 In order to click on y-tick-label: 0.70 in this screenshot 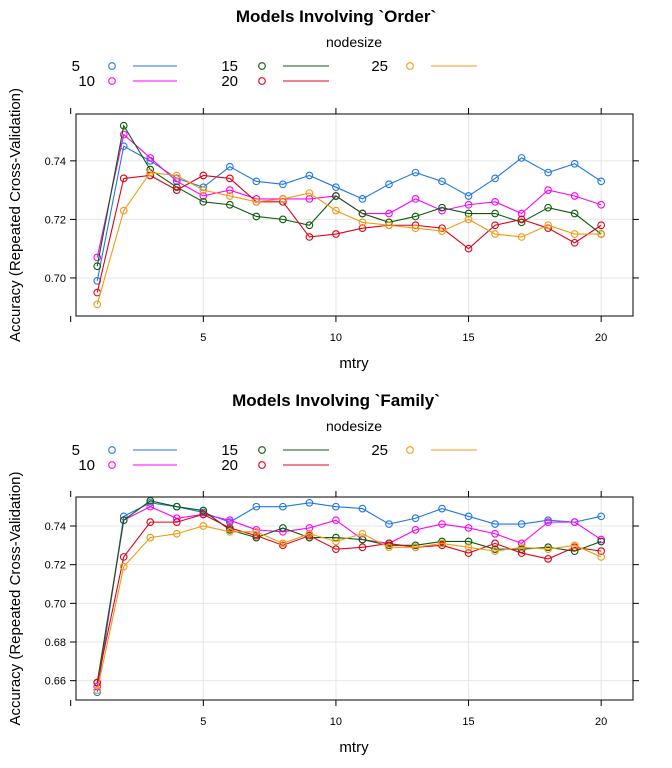, I will do `click(55, 604)`.